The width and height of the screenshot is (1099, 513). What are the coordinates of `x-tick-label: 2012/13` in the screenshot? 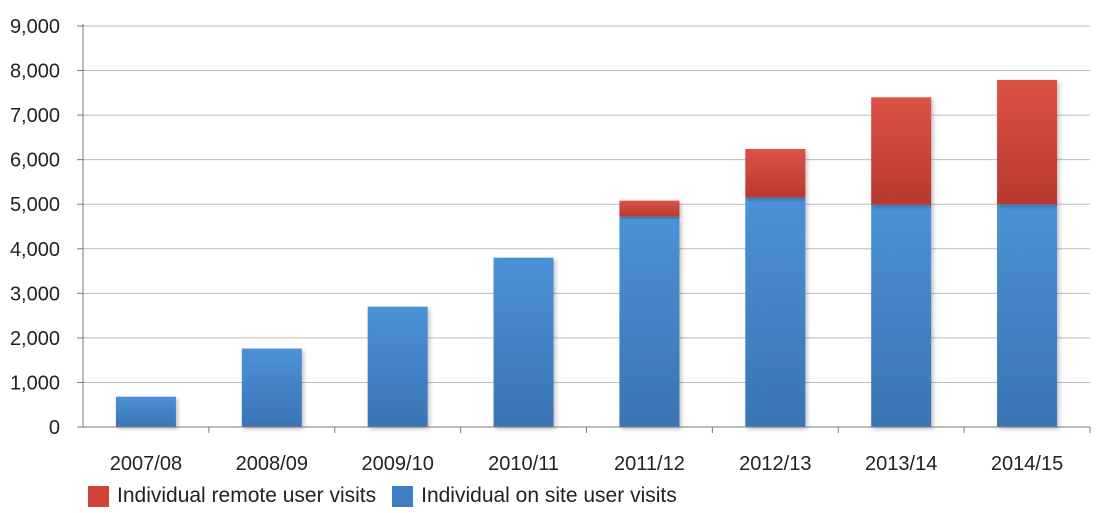 It's located at (775, 464).